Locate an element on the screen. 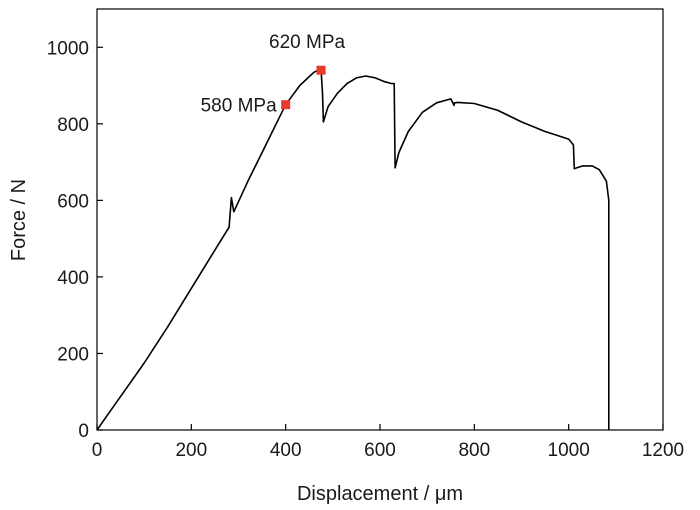 The height and width of the screenshot is (510, 700). y-tick-label: 800 is located at coordinates (73, 125).